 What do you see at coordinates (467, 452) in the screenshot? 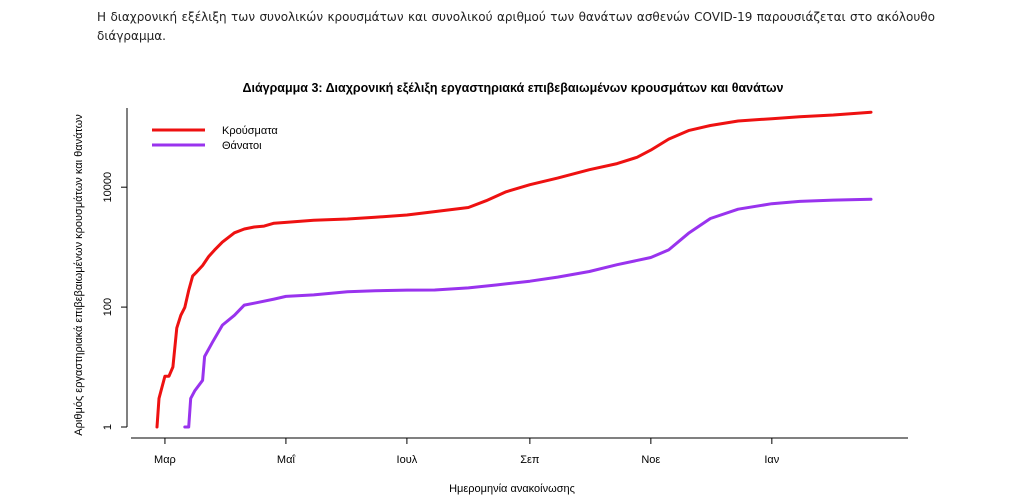
I see `x-ticks: Μαρ Μαΐ Ιουλ Σεπ Νοε Ιαν` at bounding box center [467, 452].